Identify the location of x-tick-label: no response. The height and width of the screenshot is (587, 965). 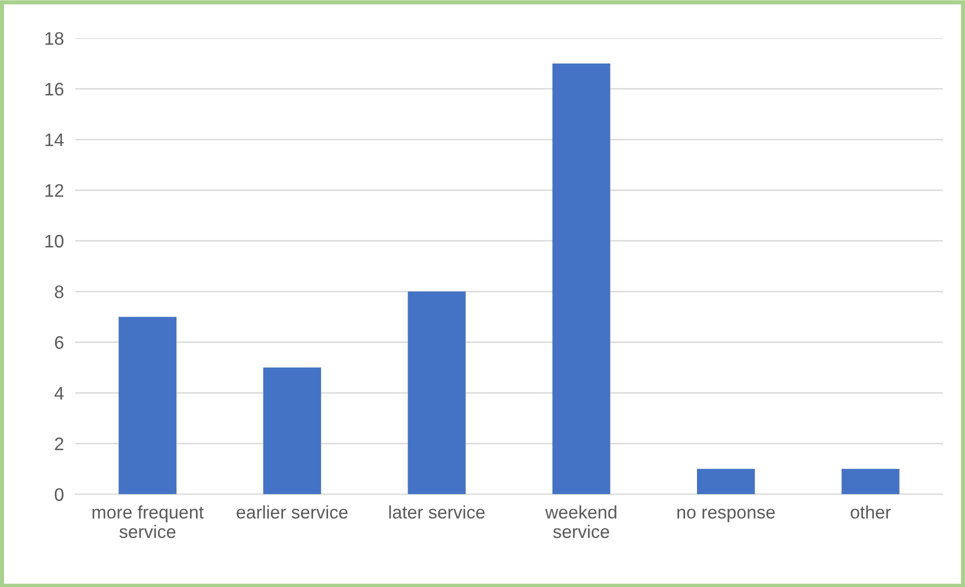
(726, 515).